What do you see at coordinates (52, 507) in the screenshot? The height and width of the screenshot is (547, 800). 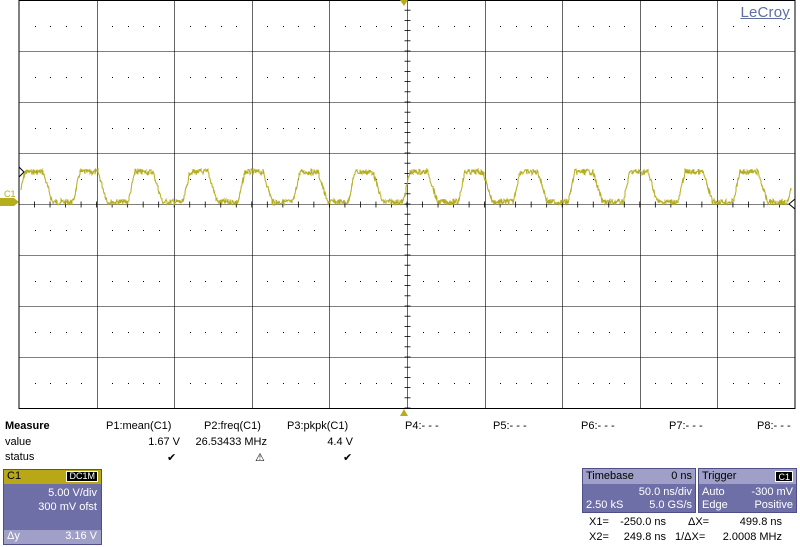 I see `channel-c1-panel: C1 DC1M 5.00 V/div 300 mV ofst Δy 3.16 V` at bounding box center [52, 507].